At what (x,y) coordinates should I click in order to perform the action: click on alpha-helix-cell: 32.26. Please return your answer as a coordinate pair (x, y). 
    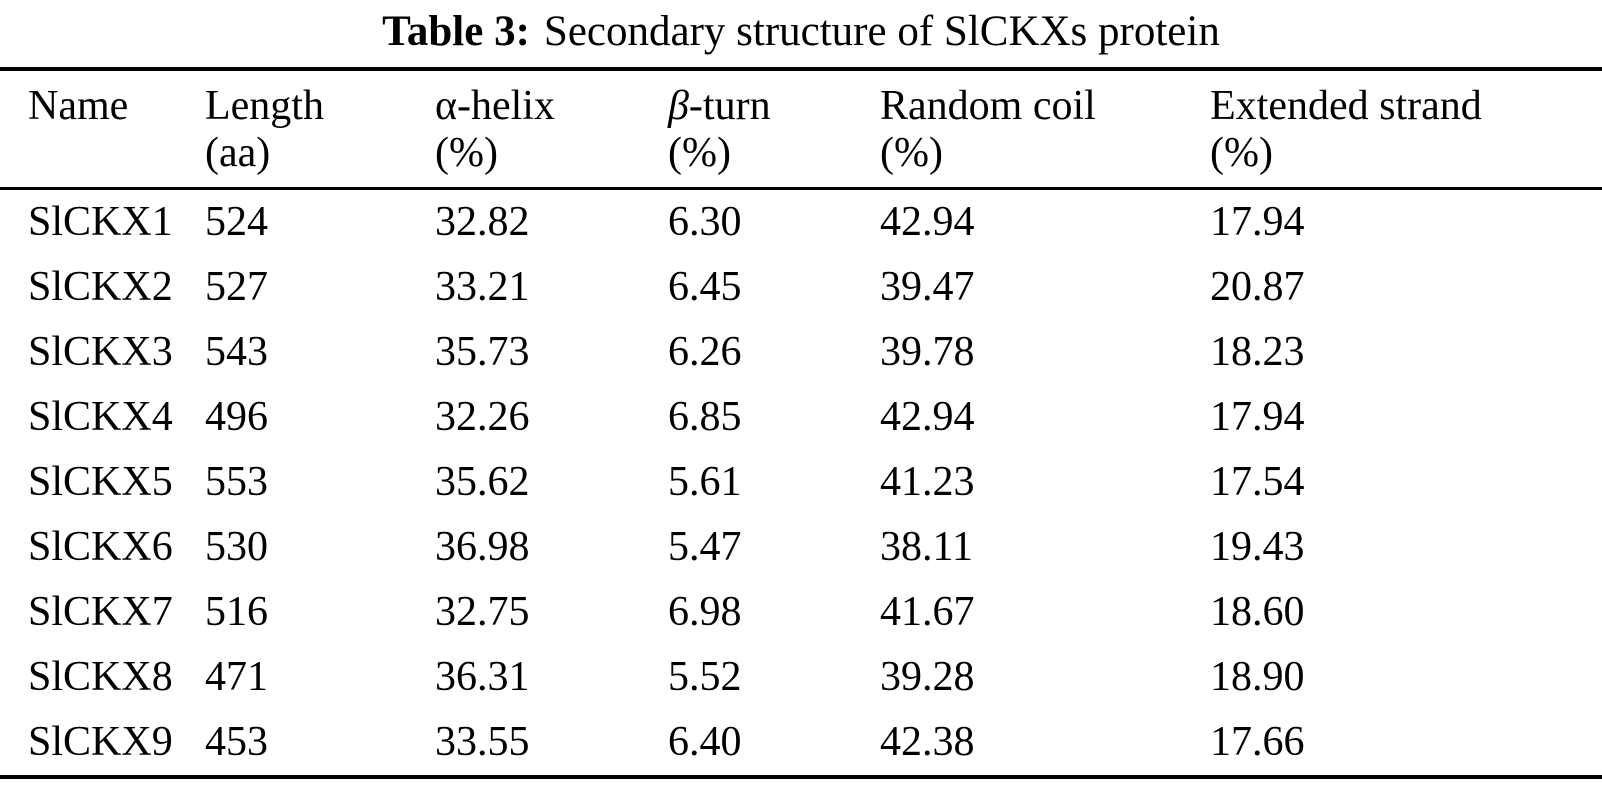
    Looking at the image, I should click on (482, 417).